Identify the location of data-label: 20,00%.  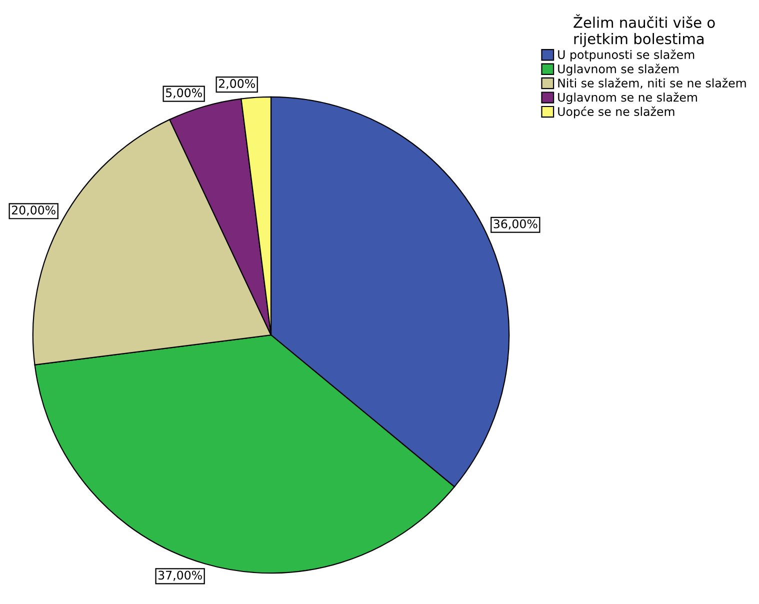
(34, 211).